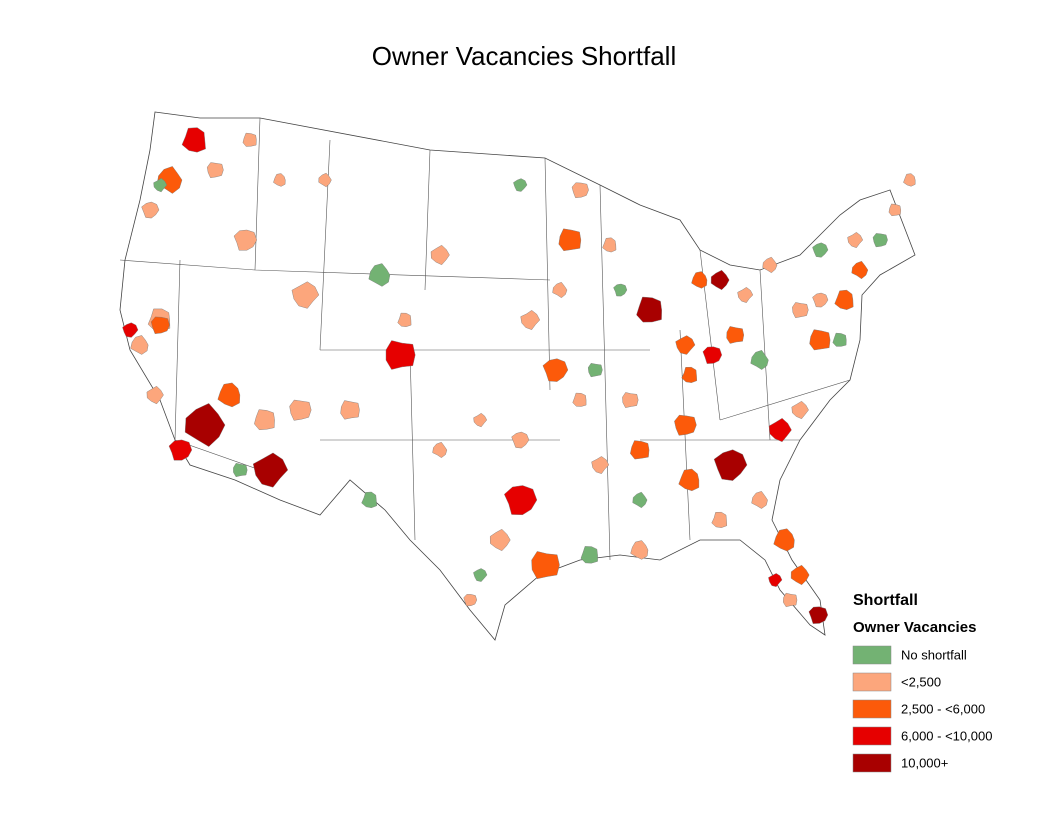 Image resolution: width=1056 pixels, height=816 pixels. What do you see at coordinates (885, 600) in the screenshot?
I see `legend-title: Shortfall` at bounding box center [885, 600].